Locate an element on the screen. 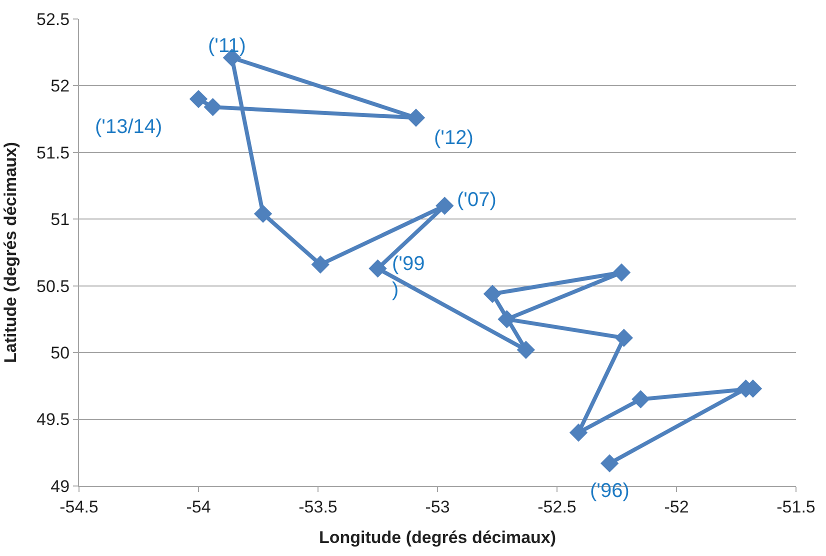 This screenshot has height=556, width=826. x-axis-title: Longitude (degrés décimaux) is located at coordinates (437, 537).